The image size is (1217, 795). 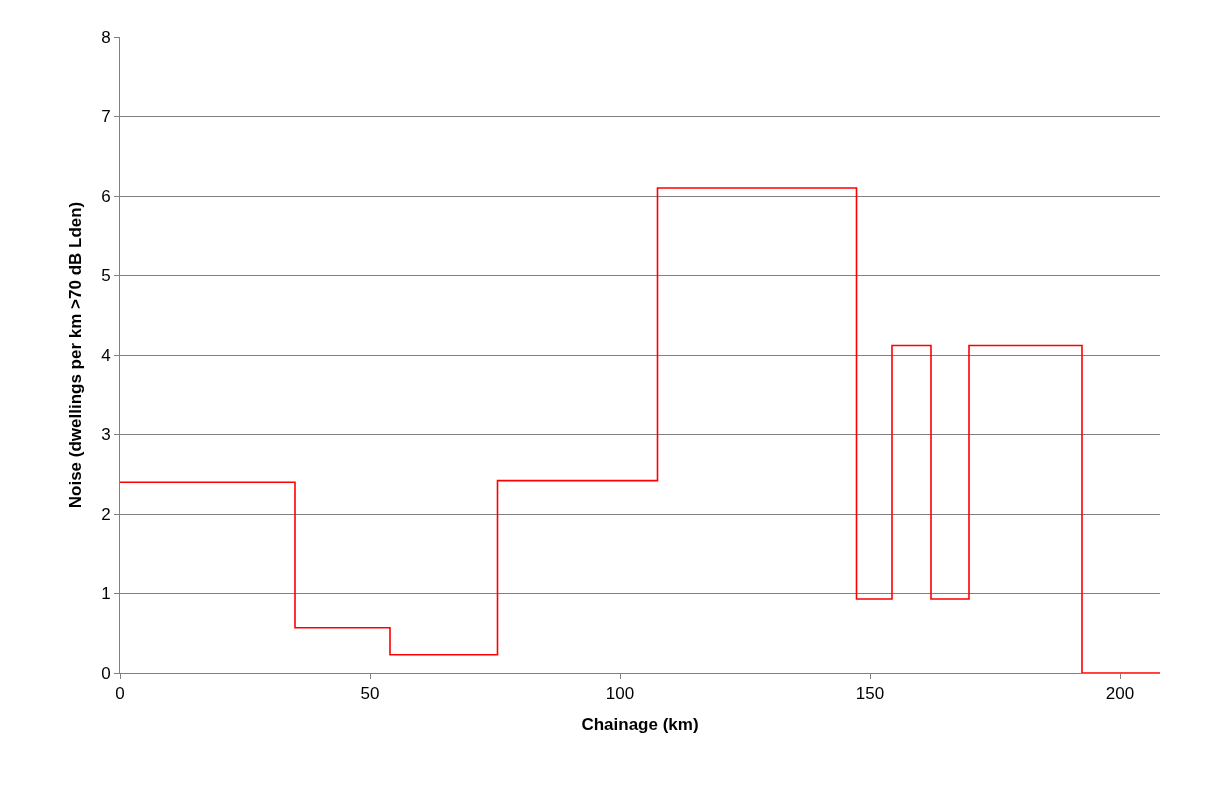 What do you see at coordinates (106, 435) in the screenshot?
I see `y-tick-label: 3` at bounding box center [106, 435].